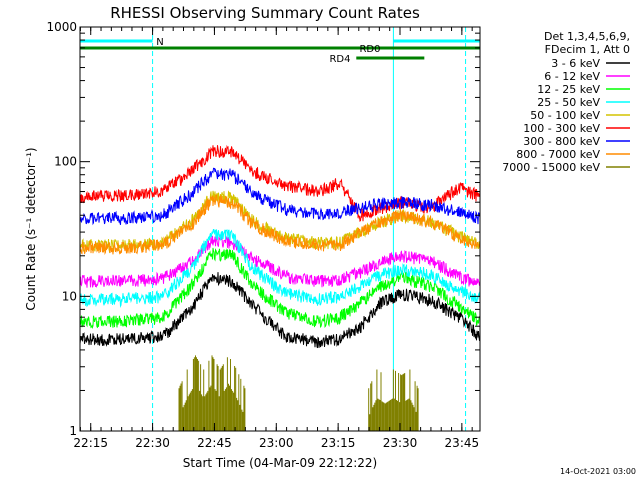  Describe the element at coordinates (339, 59) in the screenshot. I see `flag-label-rd4: RD4` at that location.